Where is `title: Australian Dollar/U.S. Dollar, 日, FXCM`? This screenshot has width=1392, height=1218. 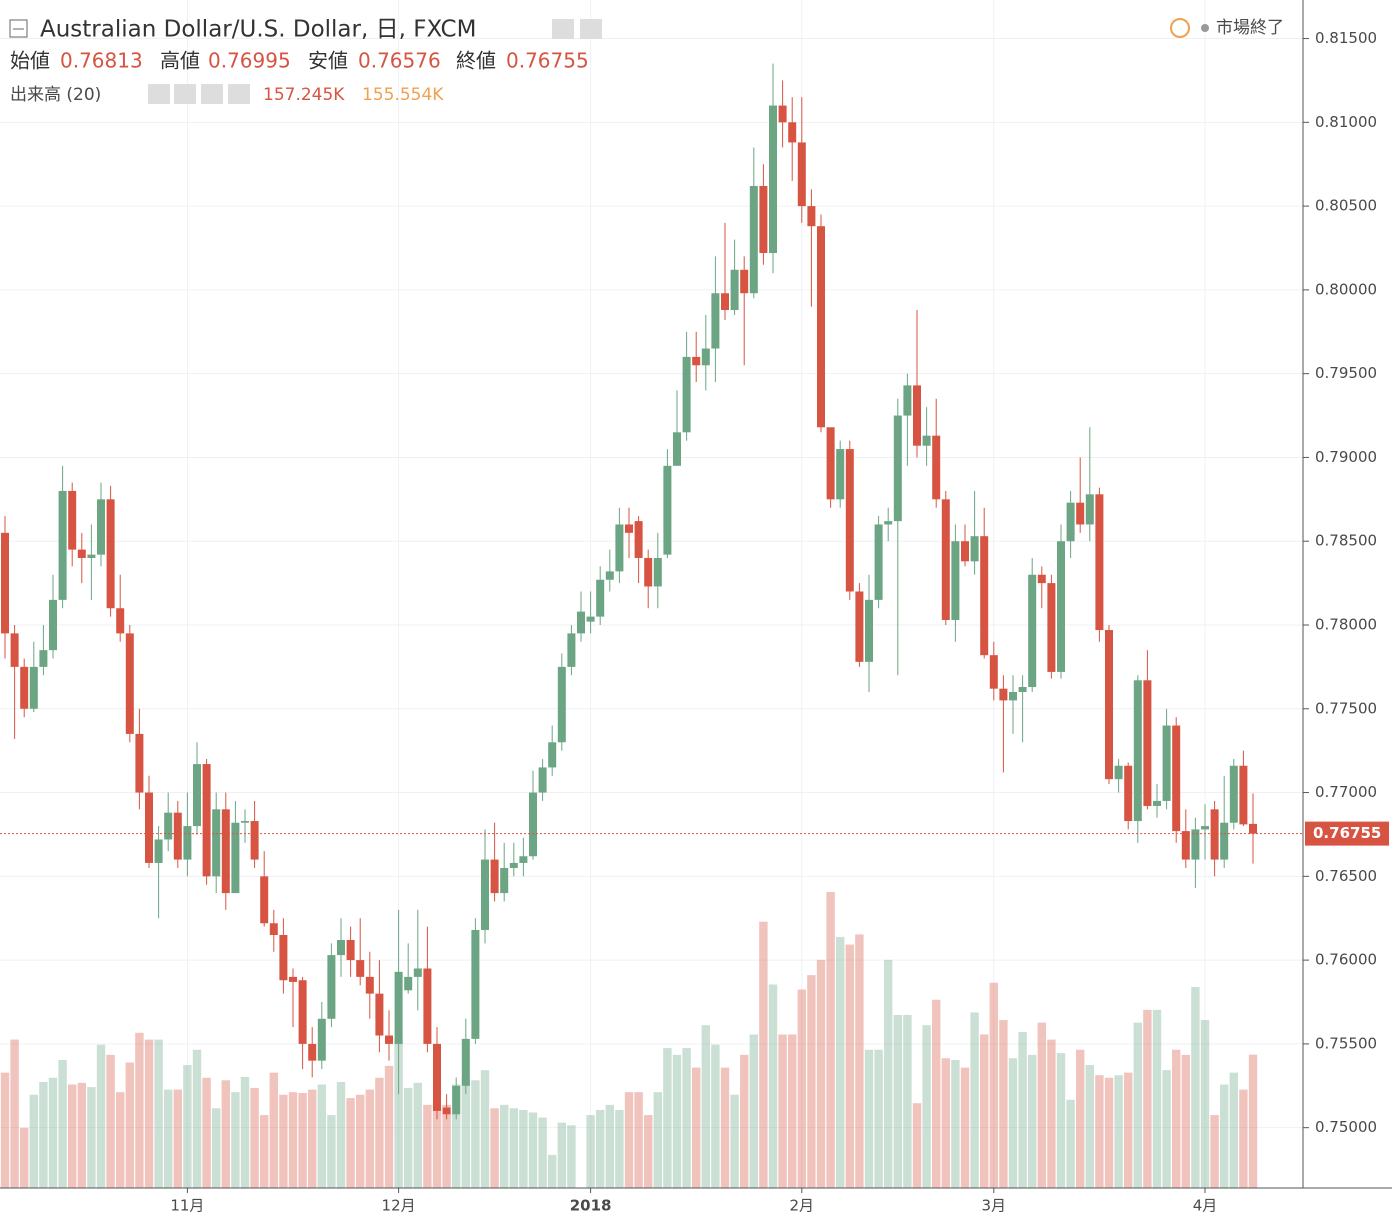 title: Australian Dollar/U.S. Dollar, 日, FXCM is located at coordinates (258, 30).